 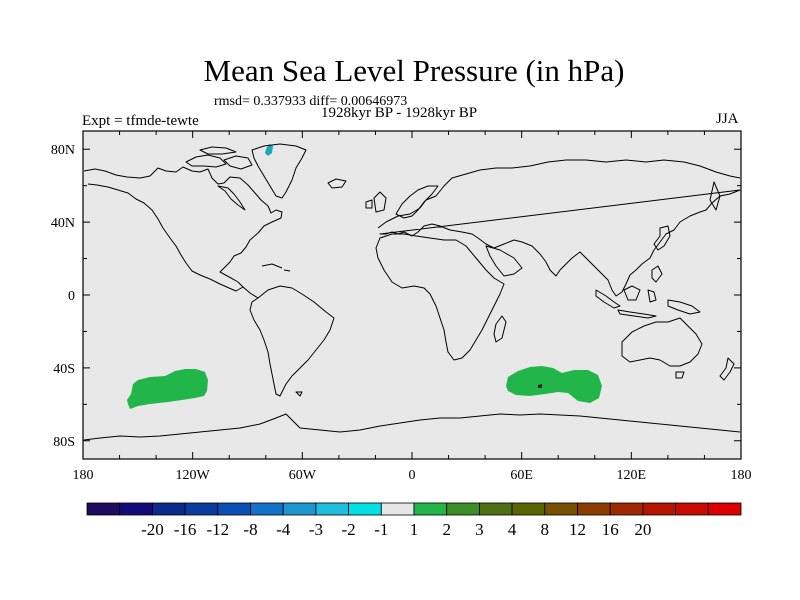 What do you see at coordinates (412, 475) in the screenshot?
I see `x-tick-label: 0` at bounding box center [412, 475].